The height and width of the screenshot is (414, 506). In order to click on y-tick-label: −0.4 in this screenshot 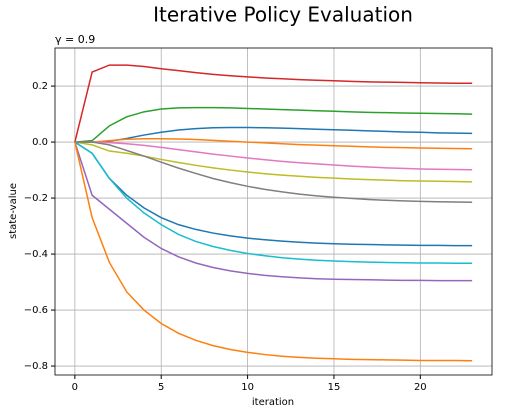, I will do `click(36, 254)`.